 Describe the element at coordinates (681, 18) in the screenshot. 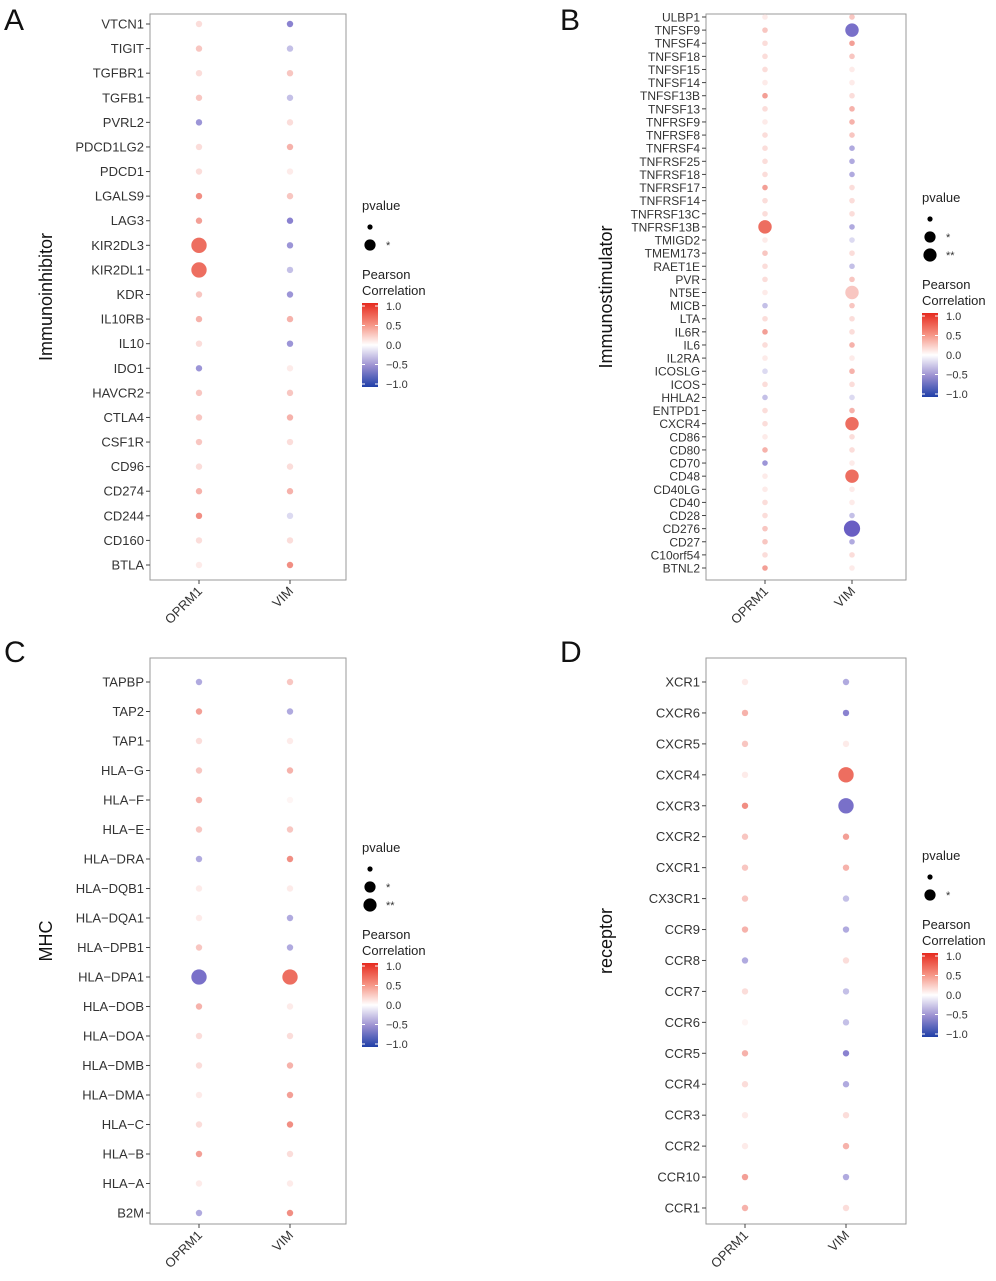

I see `panel-b-ytick-label: ULBP1` at that location.